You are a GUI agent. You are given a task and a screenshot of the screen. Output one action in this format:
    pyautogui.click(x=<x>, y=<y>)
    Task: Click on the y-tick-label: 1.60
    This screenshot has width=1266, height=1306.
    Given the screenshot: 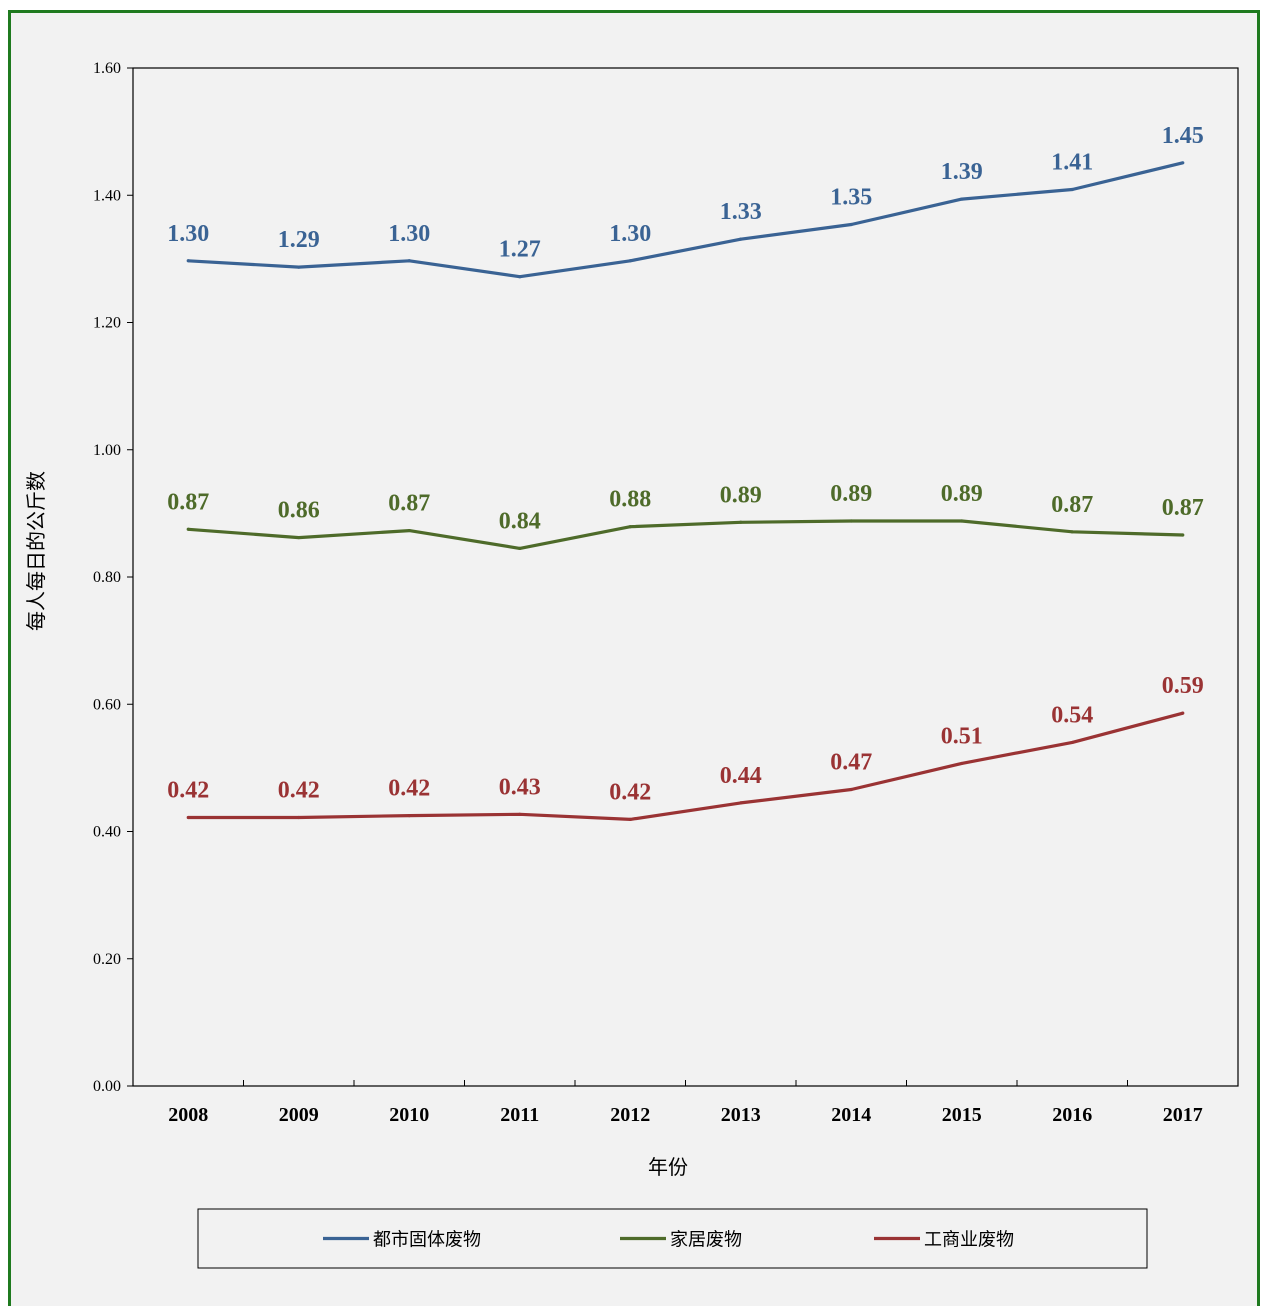 What is the action you would take?
    pyautogui.click(x=107, y=68)
    